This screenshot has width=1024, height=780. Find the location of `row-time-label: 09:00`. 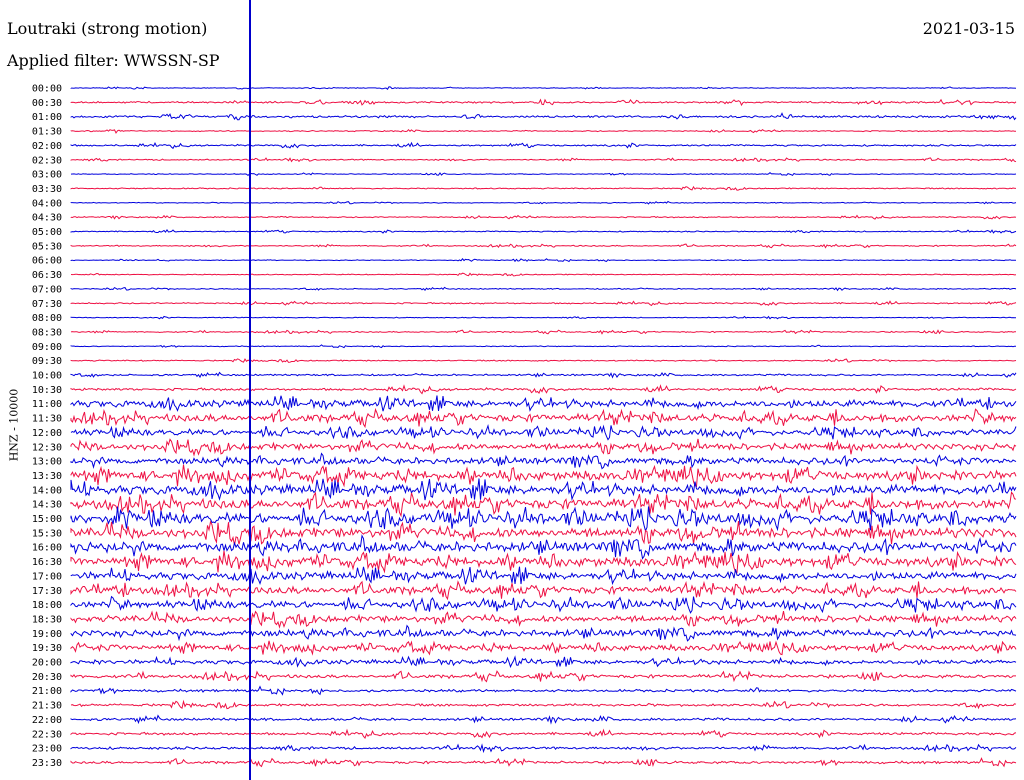

row-time-label: 09:00 is located at coordinates (47, 347).